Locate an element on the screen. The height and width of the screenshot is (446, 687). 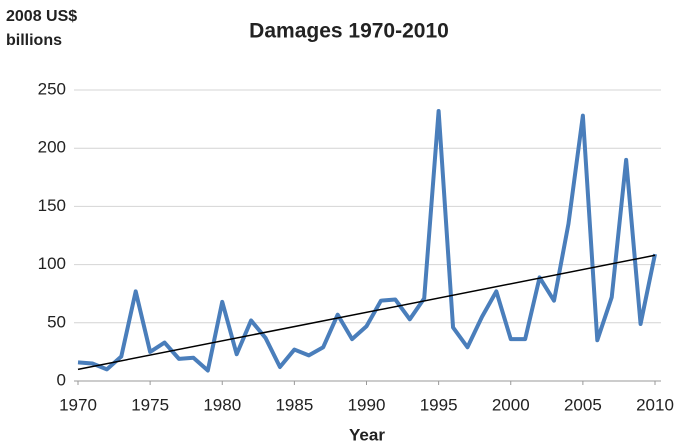
y-tick-label: 100 is located at coordinates (52, 263).